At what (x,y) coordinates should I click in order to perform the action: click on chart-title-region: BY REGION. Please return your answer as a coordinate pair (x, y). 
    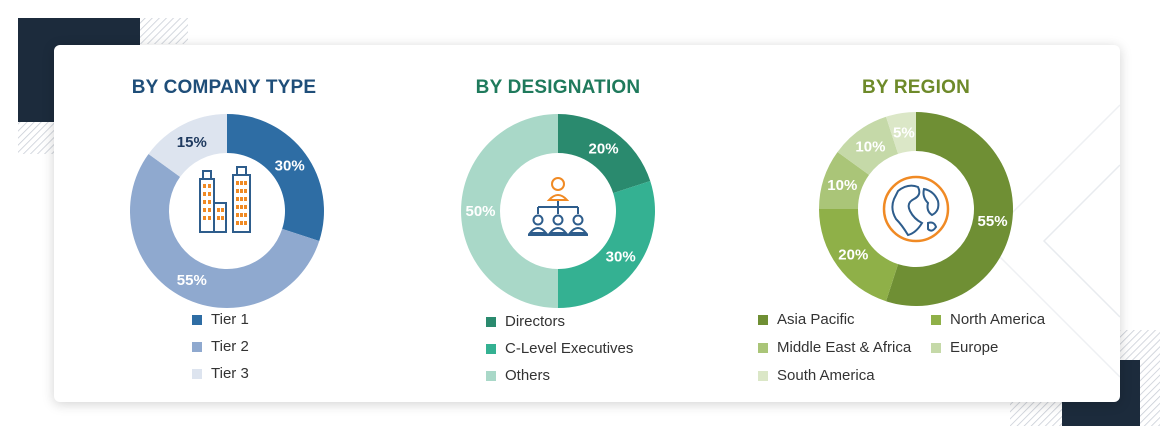
    Looking at the image, I should click on (916, 87).